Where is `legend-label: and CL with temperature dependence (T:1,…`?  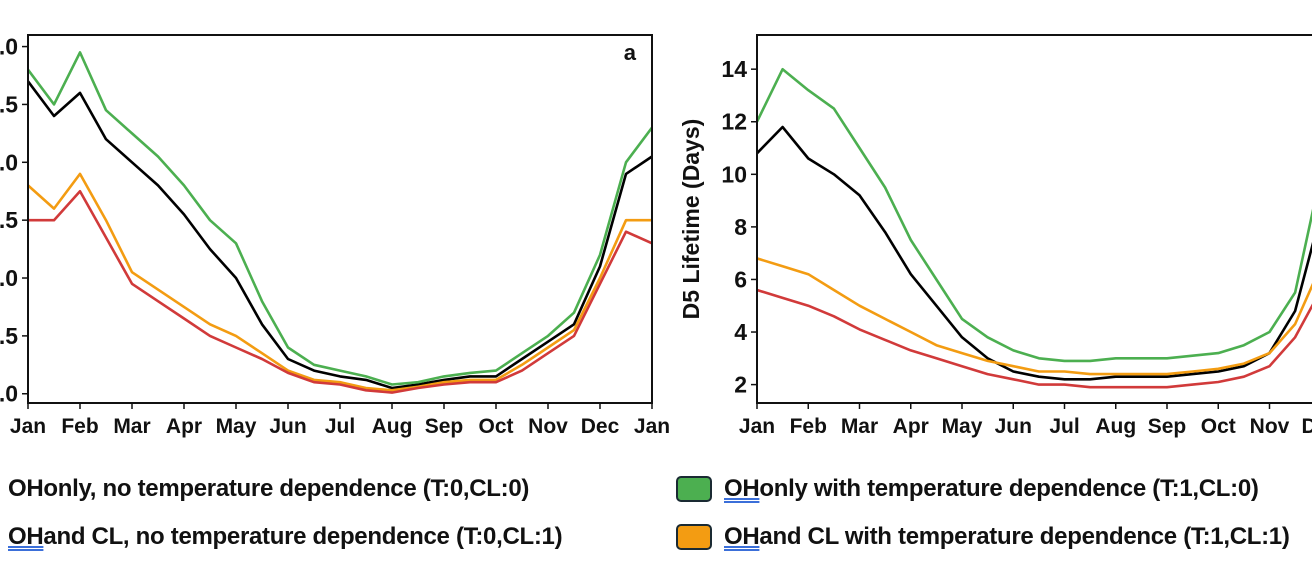 legend-label: and CL with temperature dependence (T:1,… is located at coordinates (1024, 536).